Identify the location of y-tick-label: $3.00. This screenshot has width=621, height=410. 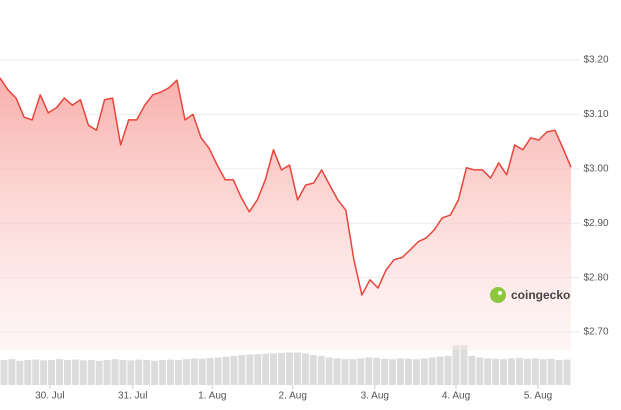
(595, 168).